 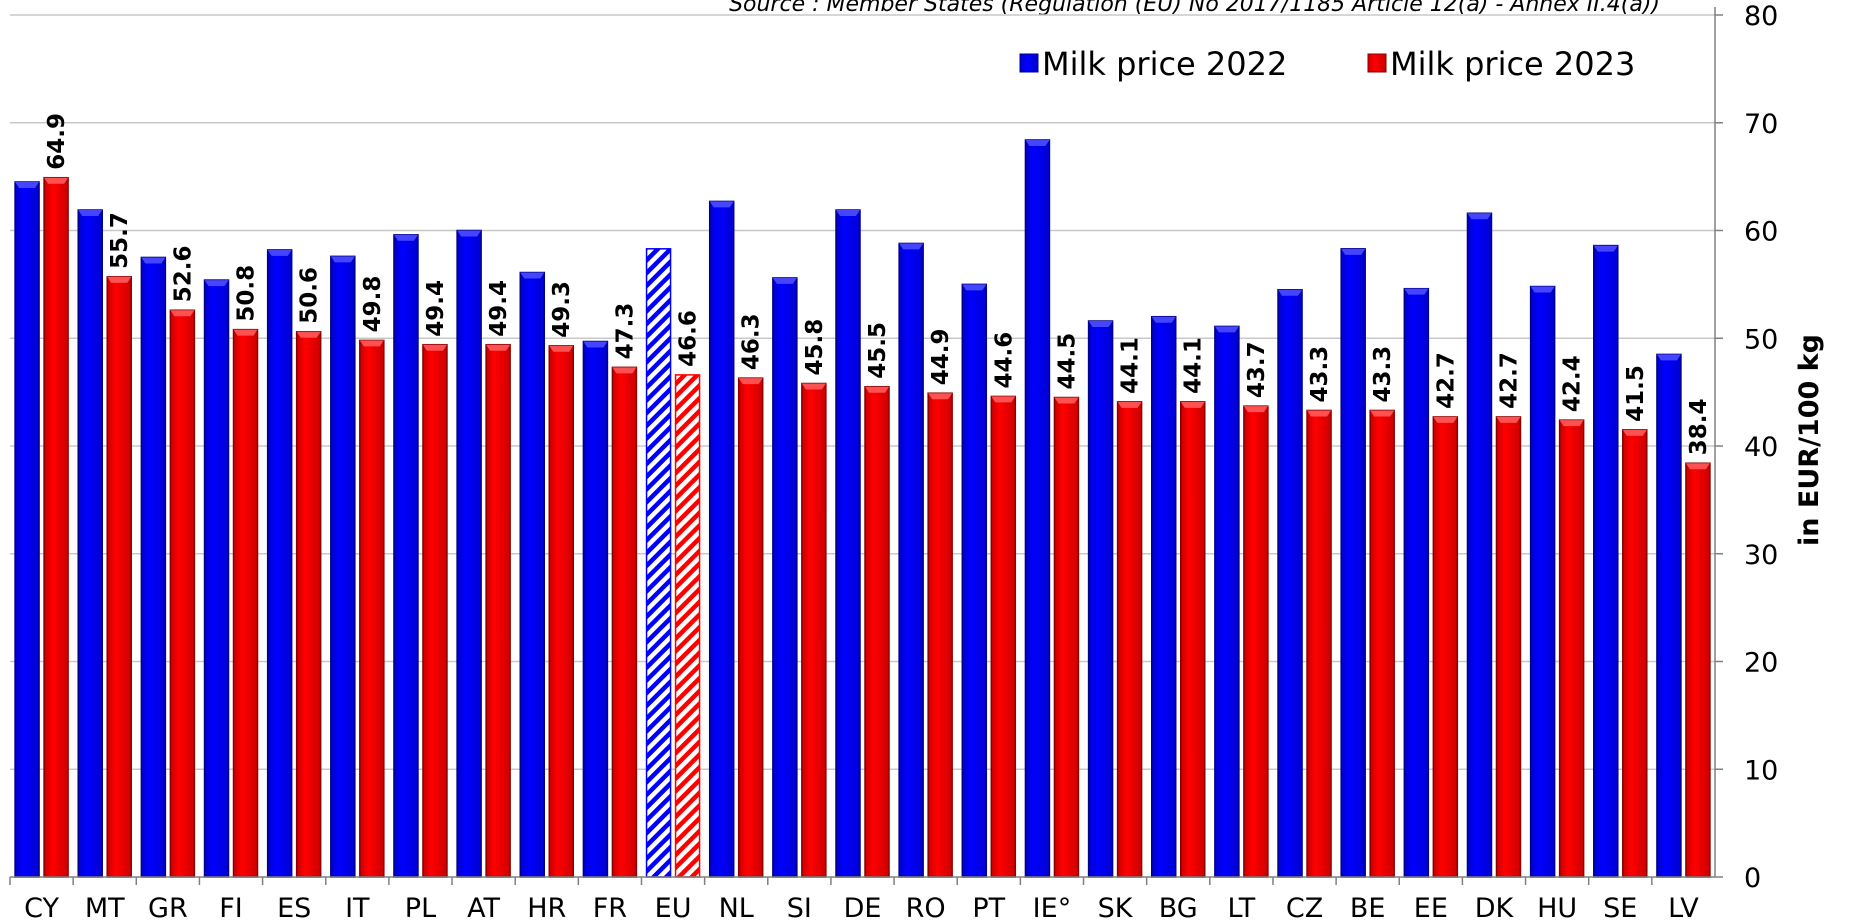 I want to click on bar-2022-cz, so click(x=1290, y=583).